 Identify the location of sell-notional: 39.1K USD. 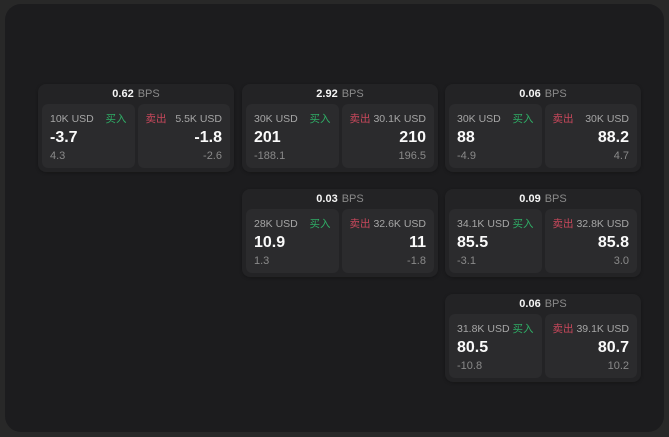
(602, 328).